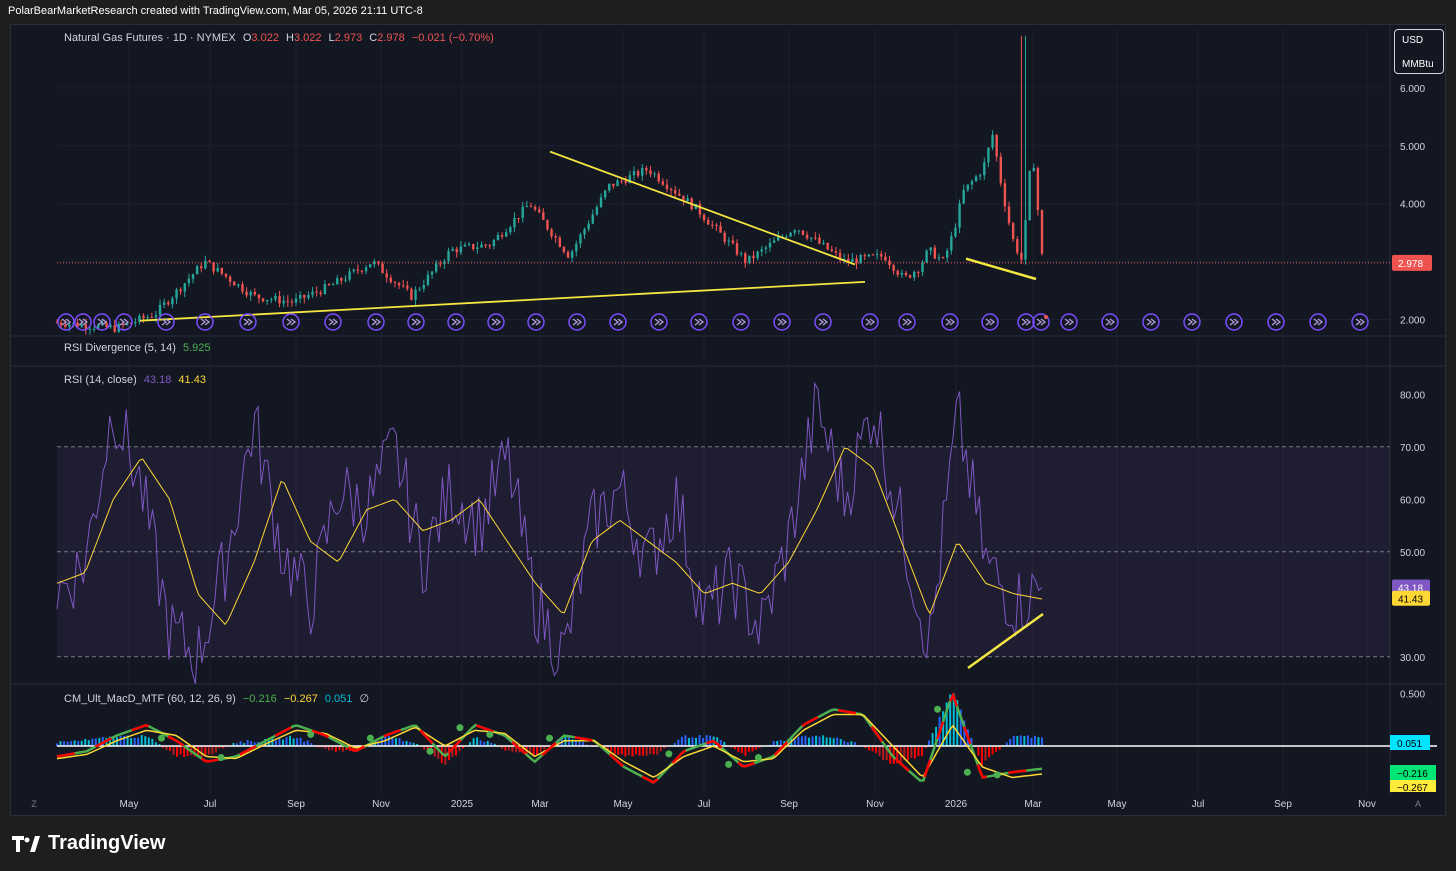 The height and width of the screenshot is (871, 1456). Describe the element at coordinates (129, 804) in the screenshot. I see `x-tick-label: May` at that location.